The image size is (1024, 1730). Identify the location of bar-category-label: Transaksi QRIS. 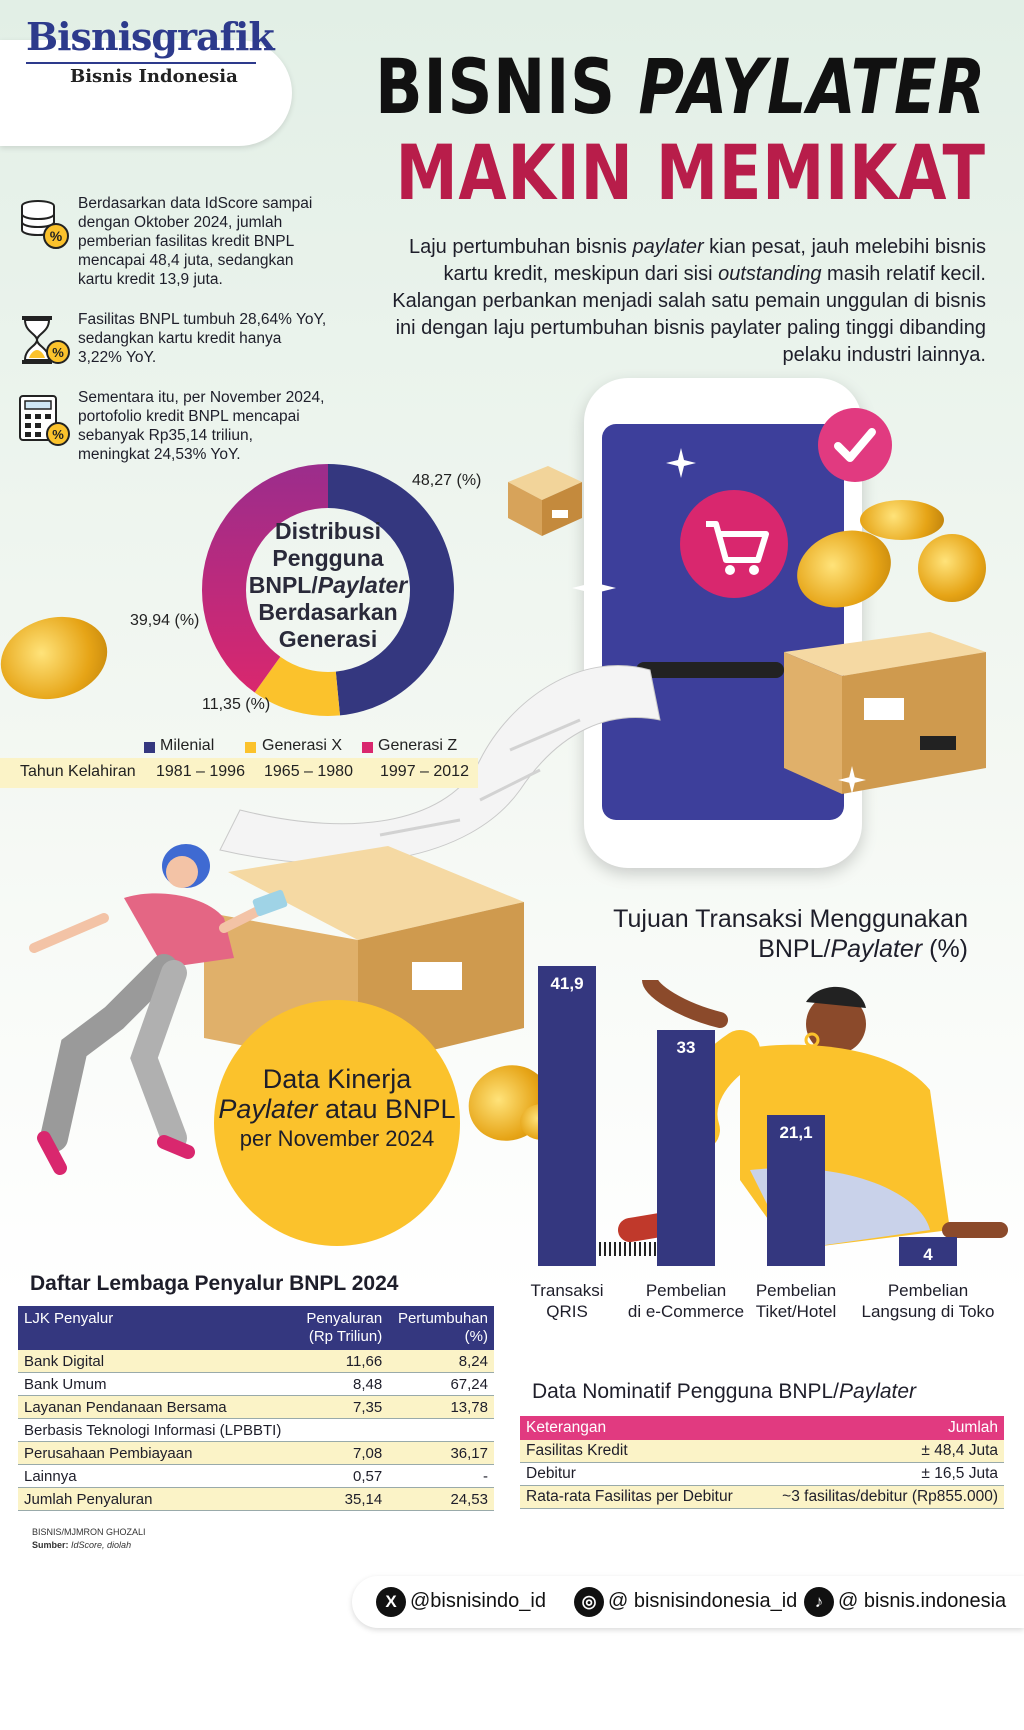
(567, 1301).